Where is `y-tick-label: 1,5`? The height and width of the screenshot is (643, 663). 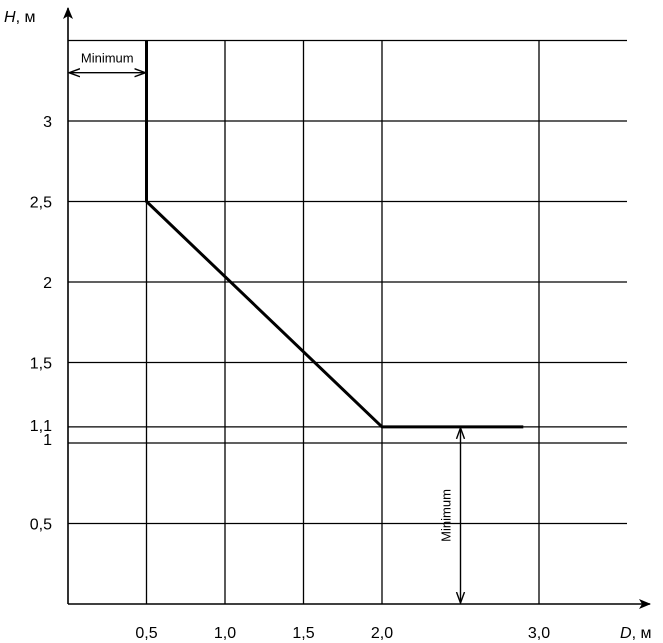 y-tick-label: 1,5 is located at coordinates (41, 364).